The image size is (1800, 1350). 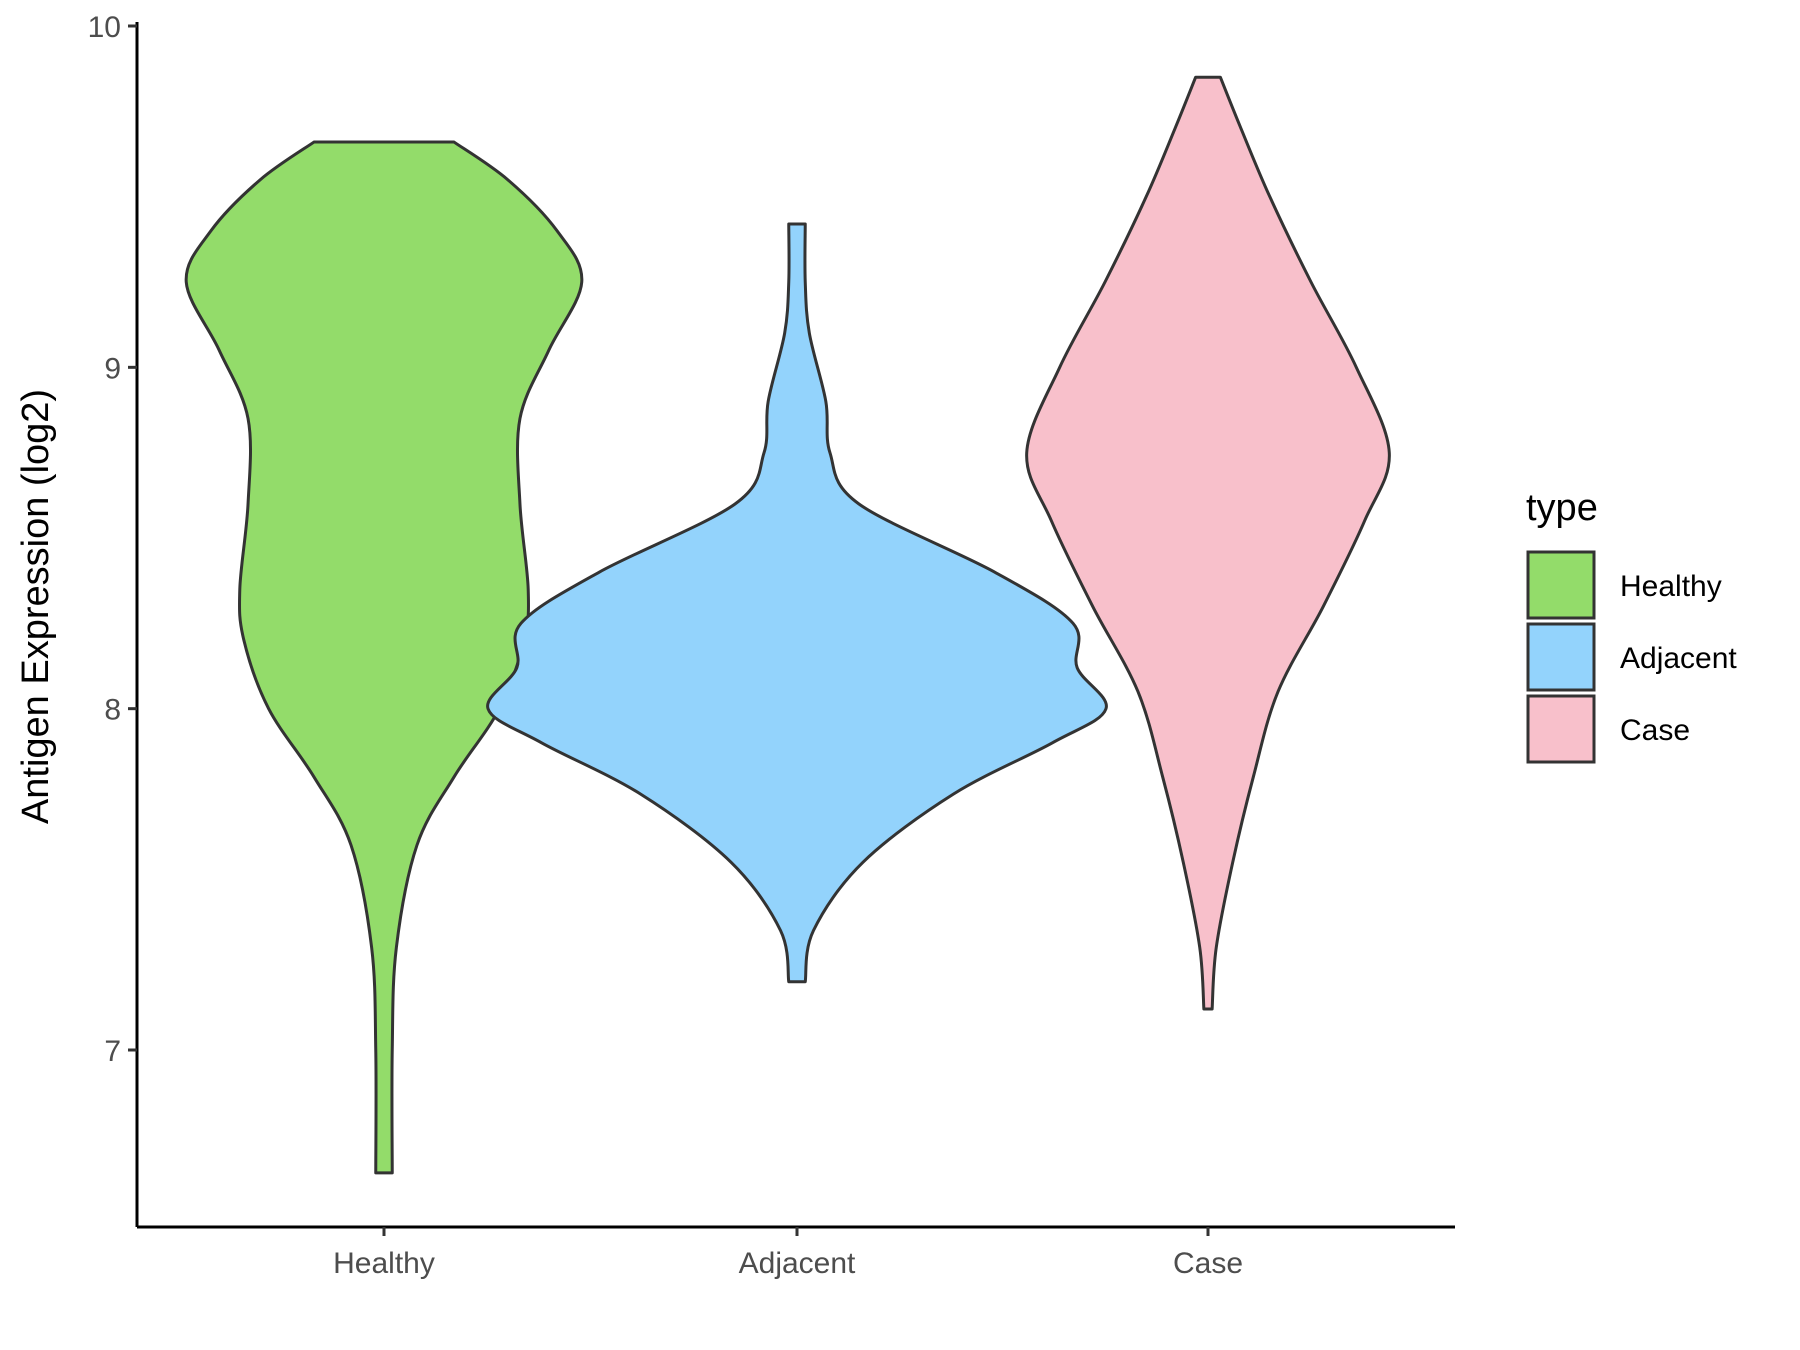 What do you see at coordinates (112, 539) in the screenshot?
I see `y-ticks: 7 8 9 10` at bounding box center [112, 539].